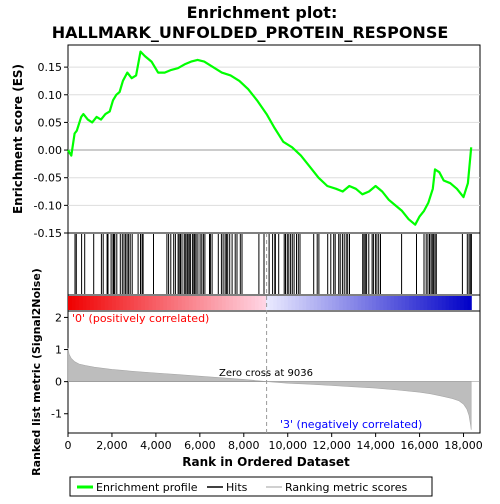 The height and width of the screenshot is (504, 500). I want to click on x-tick-label: 6,000, so click(200, 445).